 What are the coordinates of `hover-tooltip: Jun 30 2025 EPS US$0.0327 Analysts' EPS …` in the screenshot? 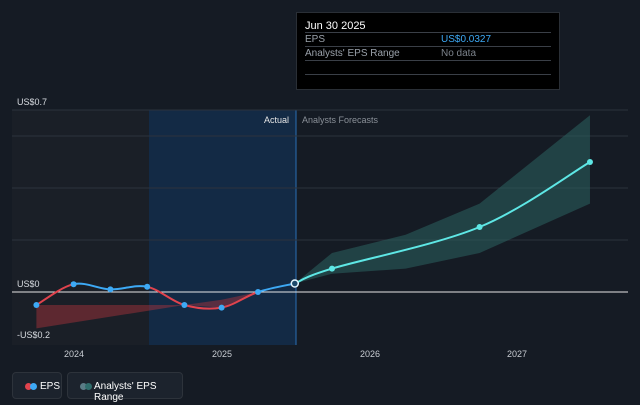 It's located at (428, 51).